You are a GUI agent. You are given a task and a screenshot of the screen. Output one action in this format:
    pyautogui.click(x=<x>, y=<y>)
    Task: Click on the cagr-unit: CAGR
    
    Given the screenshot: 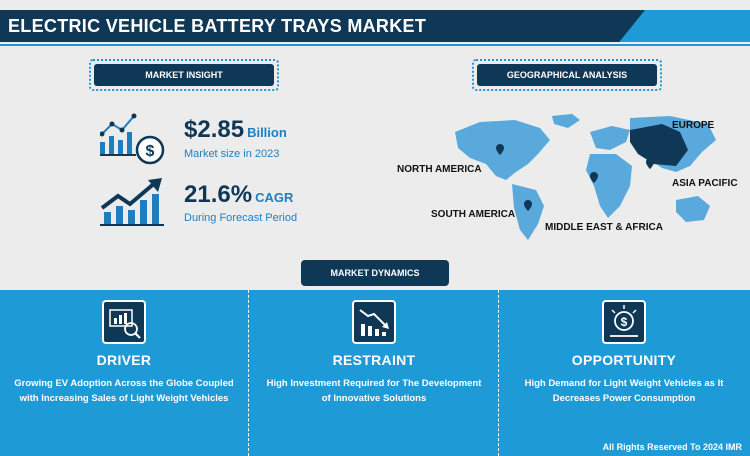 What is the action you would take?
    pyautogui.click(x=274, y=197)
    